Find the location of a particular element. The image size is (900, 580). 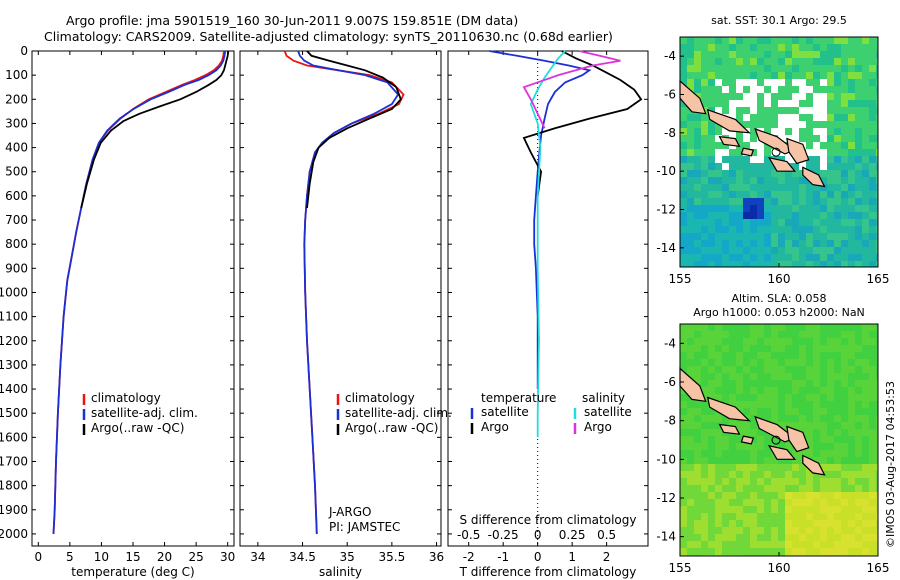

legend-label: Argo is located at coordinates (598, 427).